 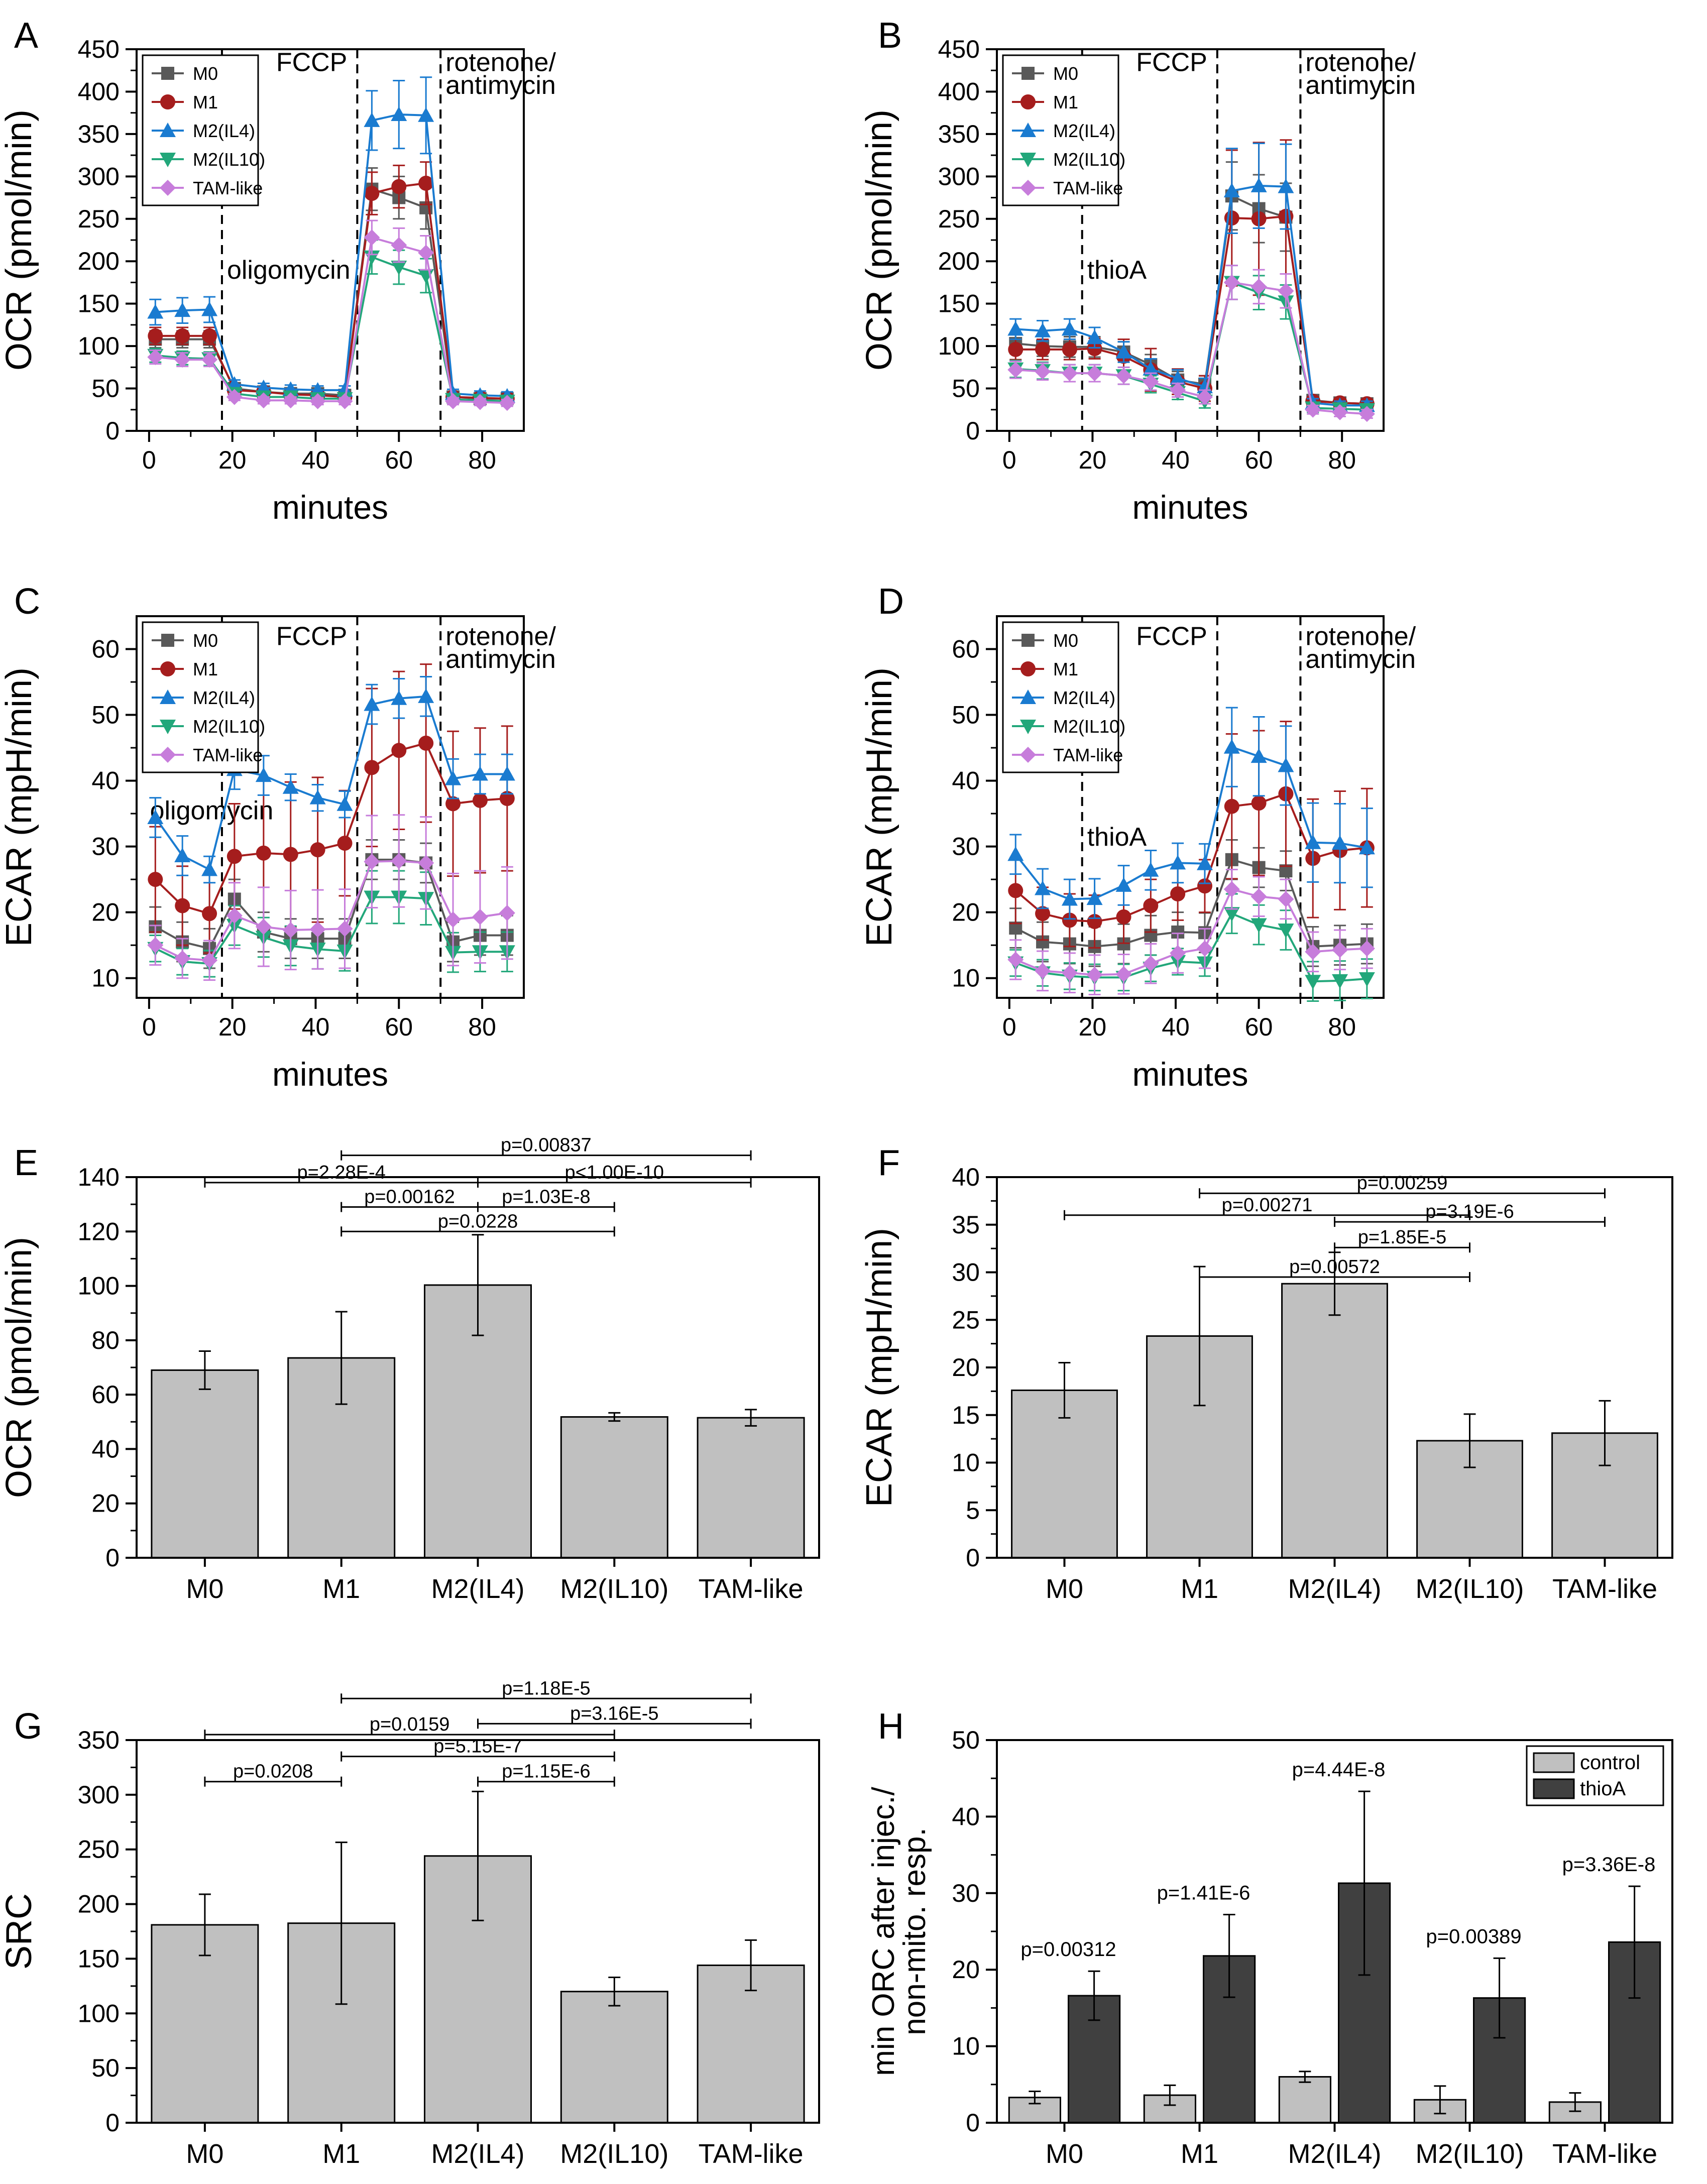 I want to click on y-tick-label: 80, so click(x=105, y=1340).